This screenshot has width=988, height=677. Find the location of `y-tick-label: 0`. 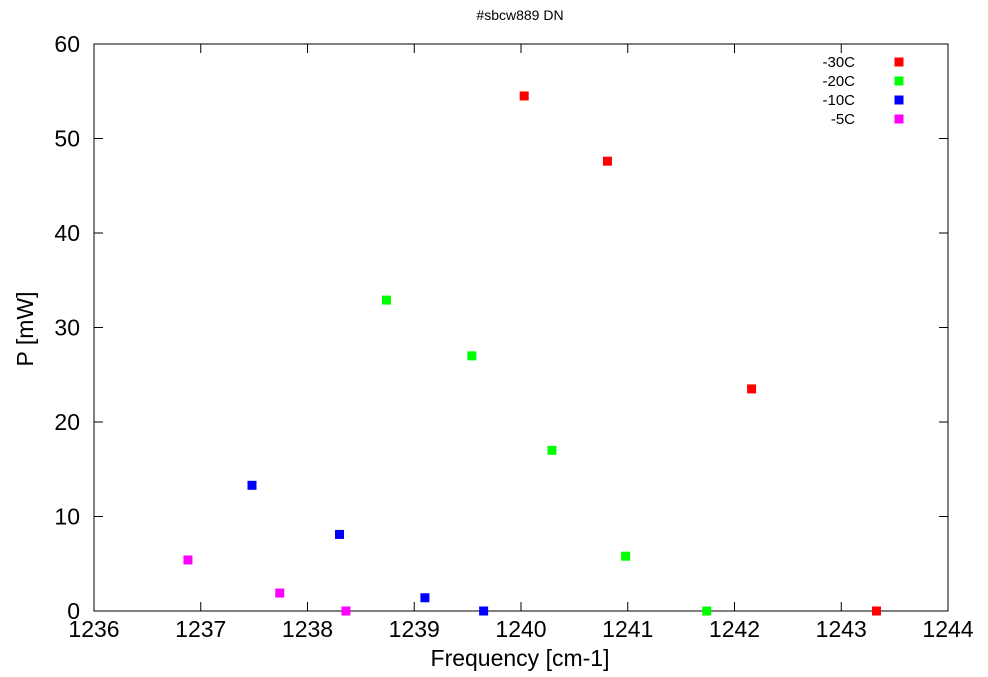

y-tick-label: 0 is located at coordinates (73, 611).